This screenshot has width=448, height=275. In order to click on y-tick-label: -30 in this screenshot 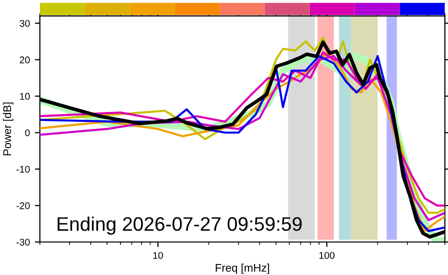, I will do `click(23, 242)`.